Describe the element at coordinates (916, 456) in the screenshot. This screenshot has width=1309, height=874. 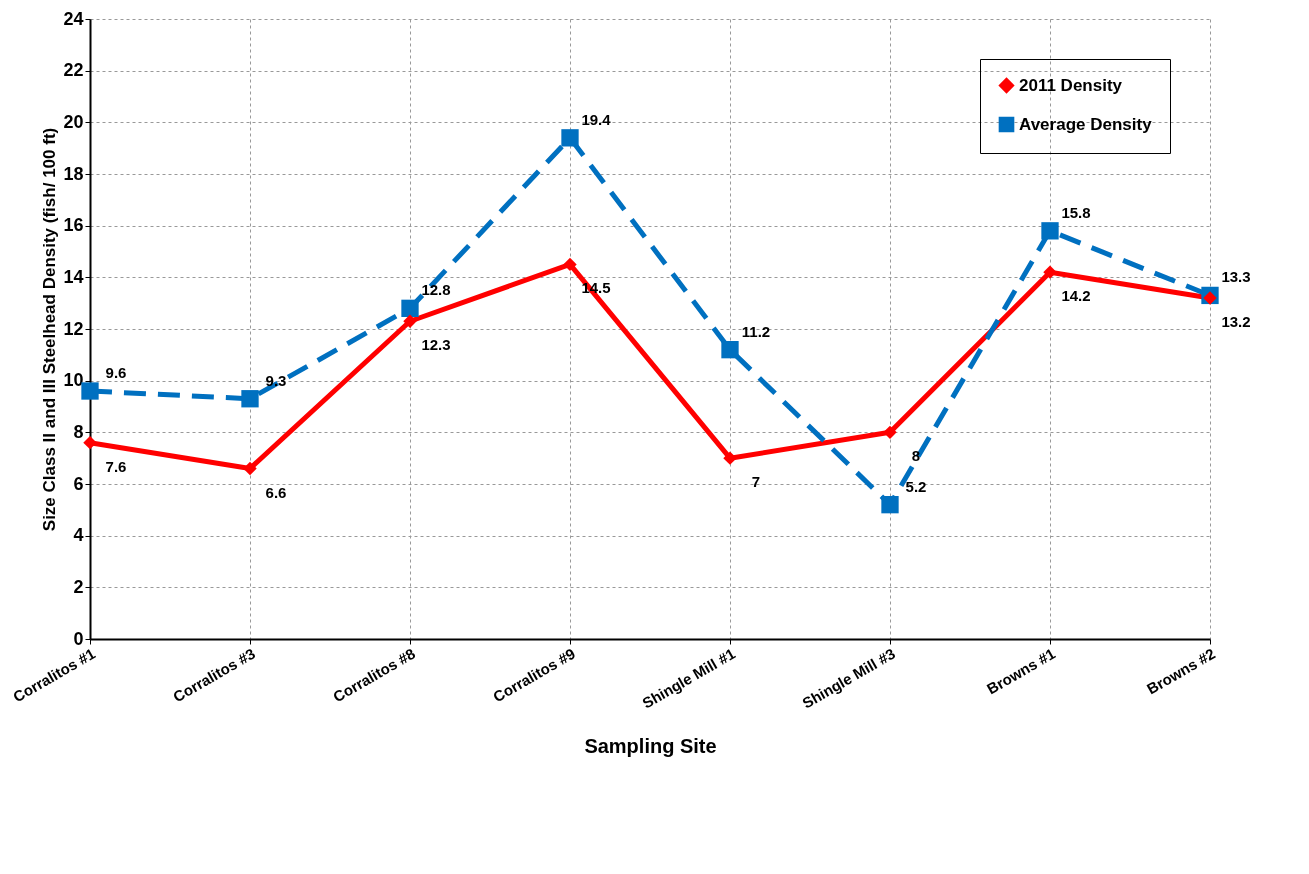
I see `data-label: 8` at that location.